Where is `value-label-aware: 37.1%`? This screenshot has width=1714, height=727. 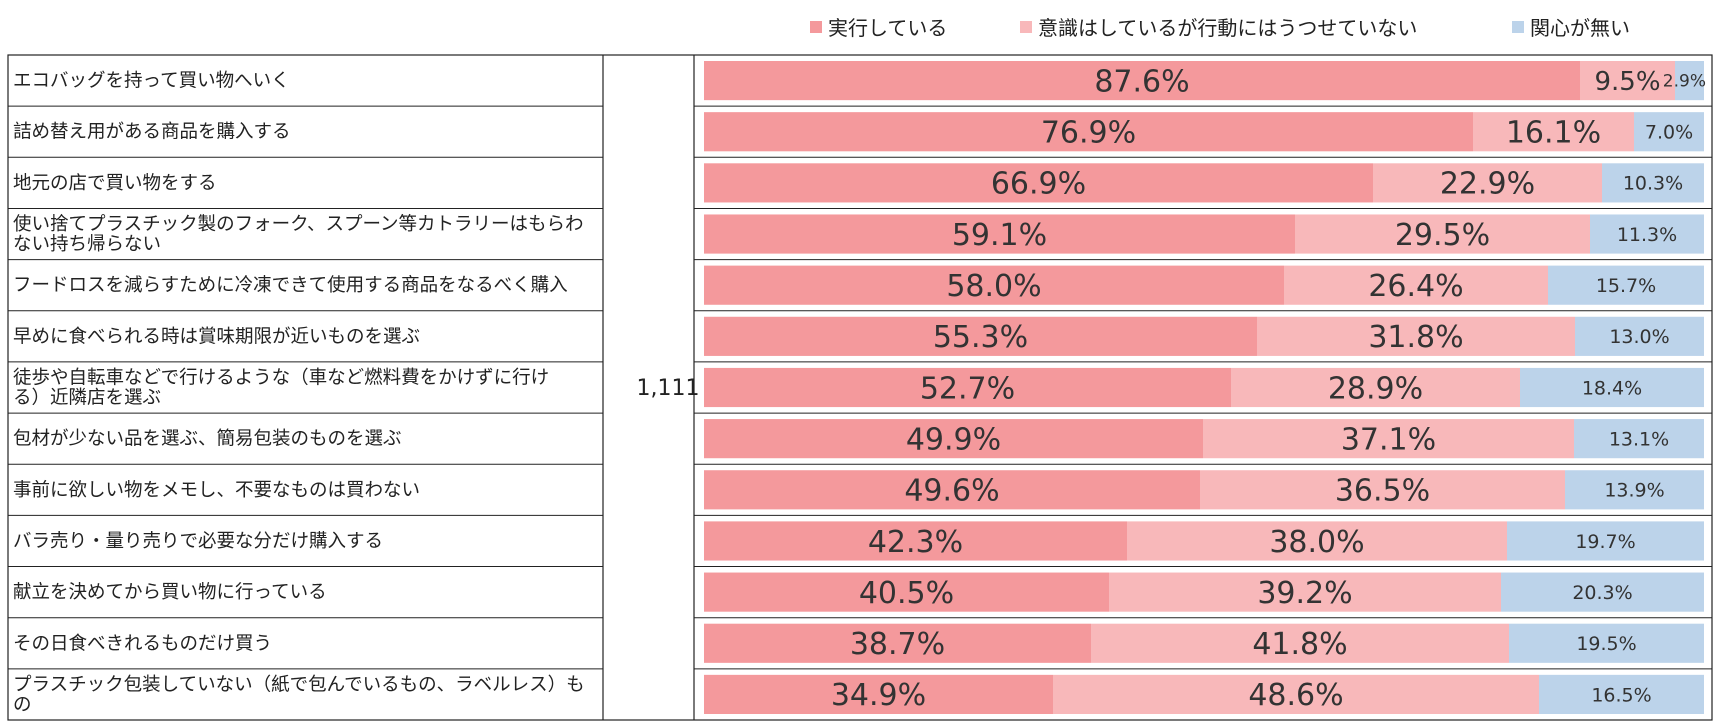
value-label-aware: 37.1% is located at coordinates (1388, 439).